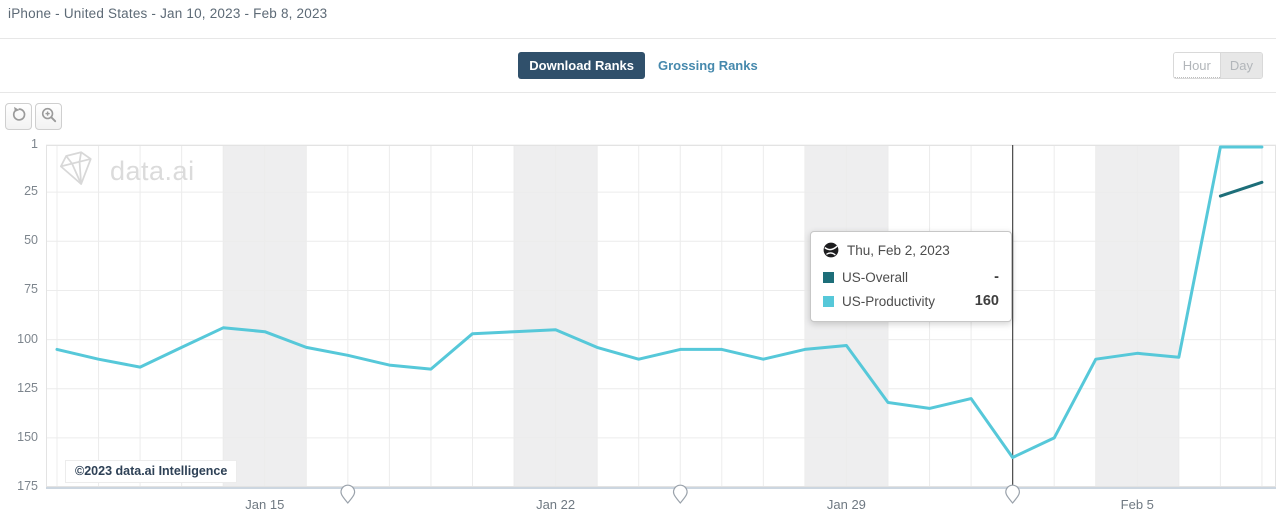 The image size is (1276, 526). I want to click on x-axis-tick-label: Jan 15, so click(265, 504).